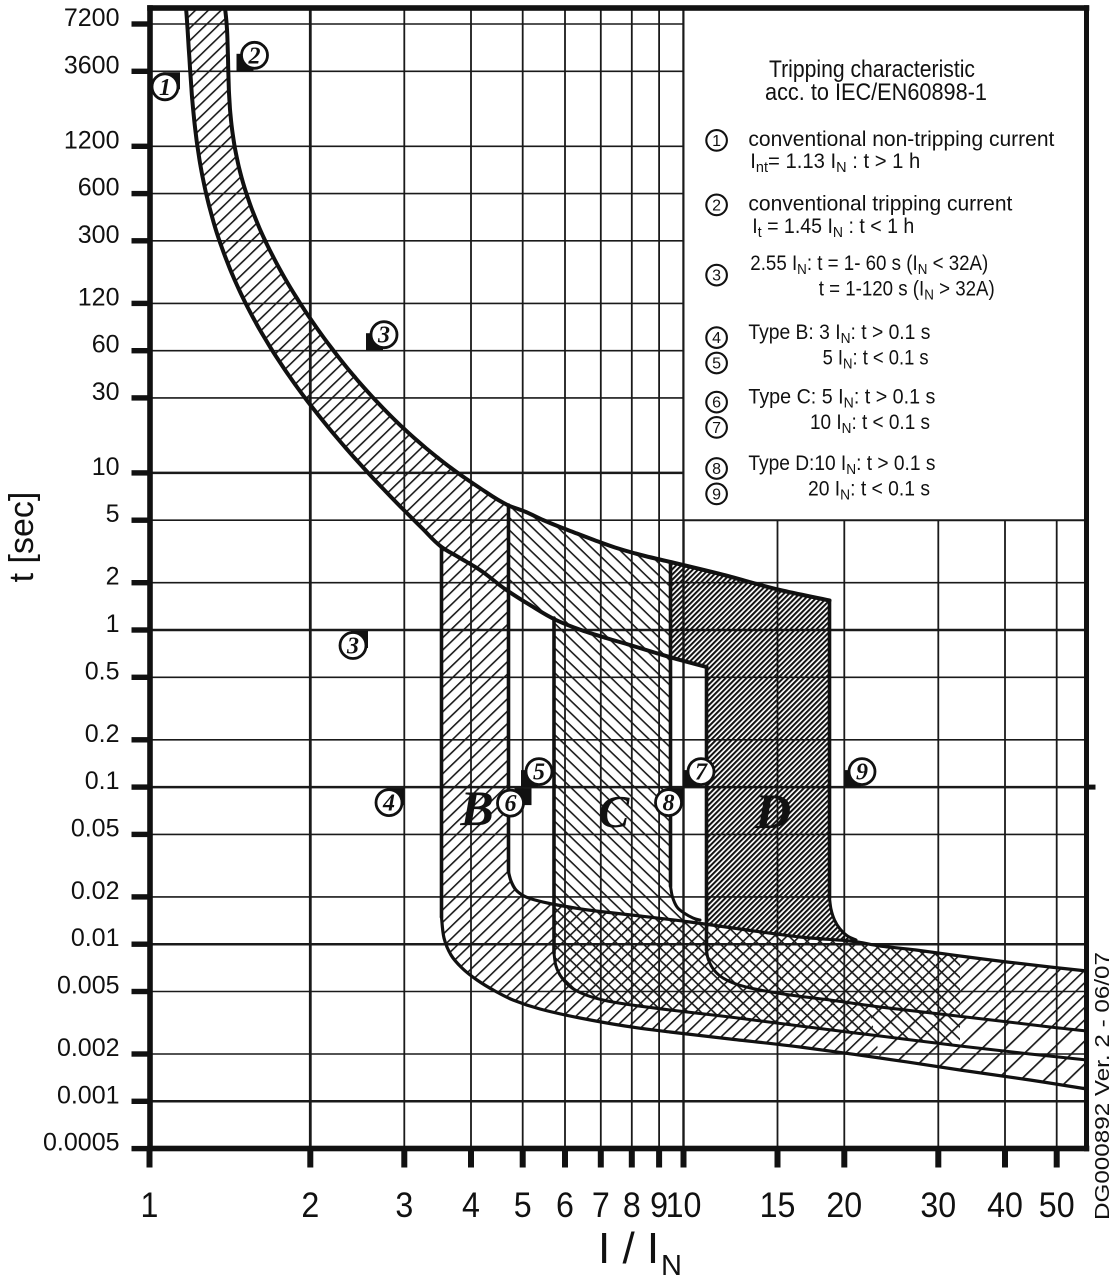 The image size is (1111, 1280). Describe the element at coordinates (476, 808) in the screenshot. I see `svg-text: B` at that location.